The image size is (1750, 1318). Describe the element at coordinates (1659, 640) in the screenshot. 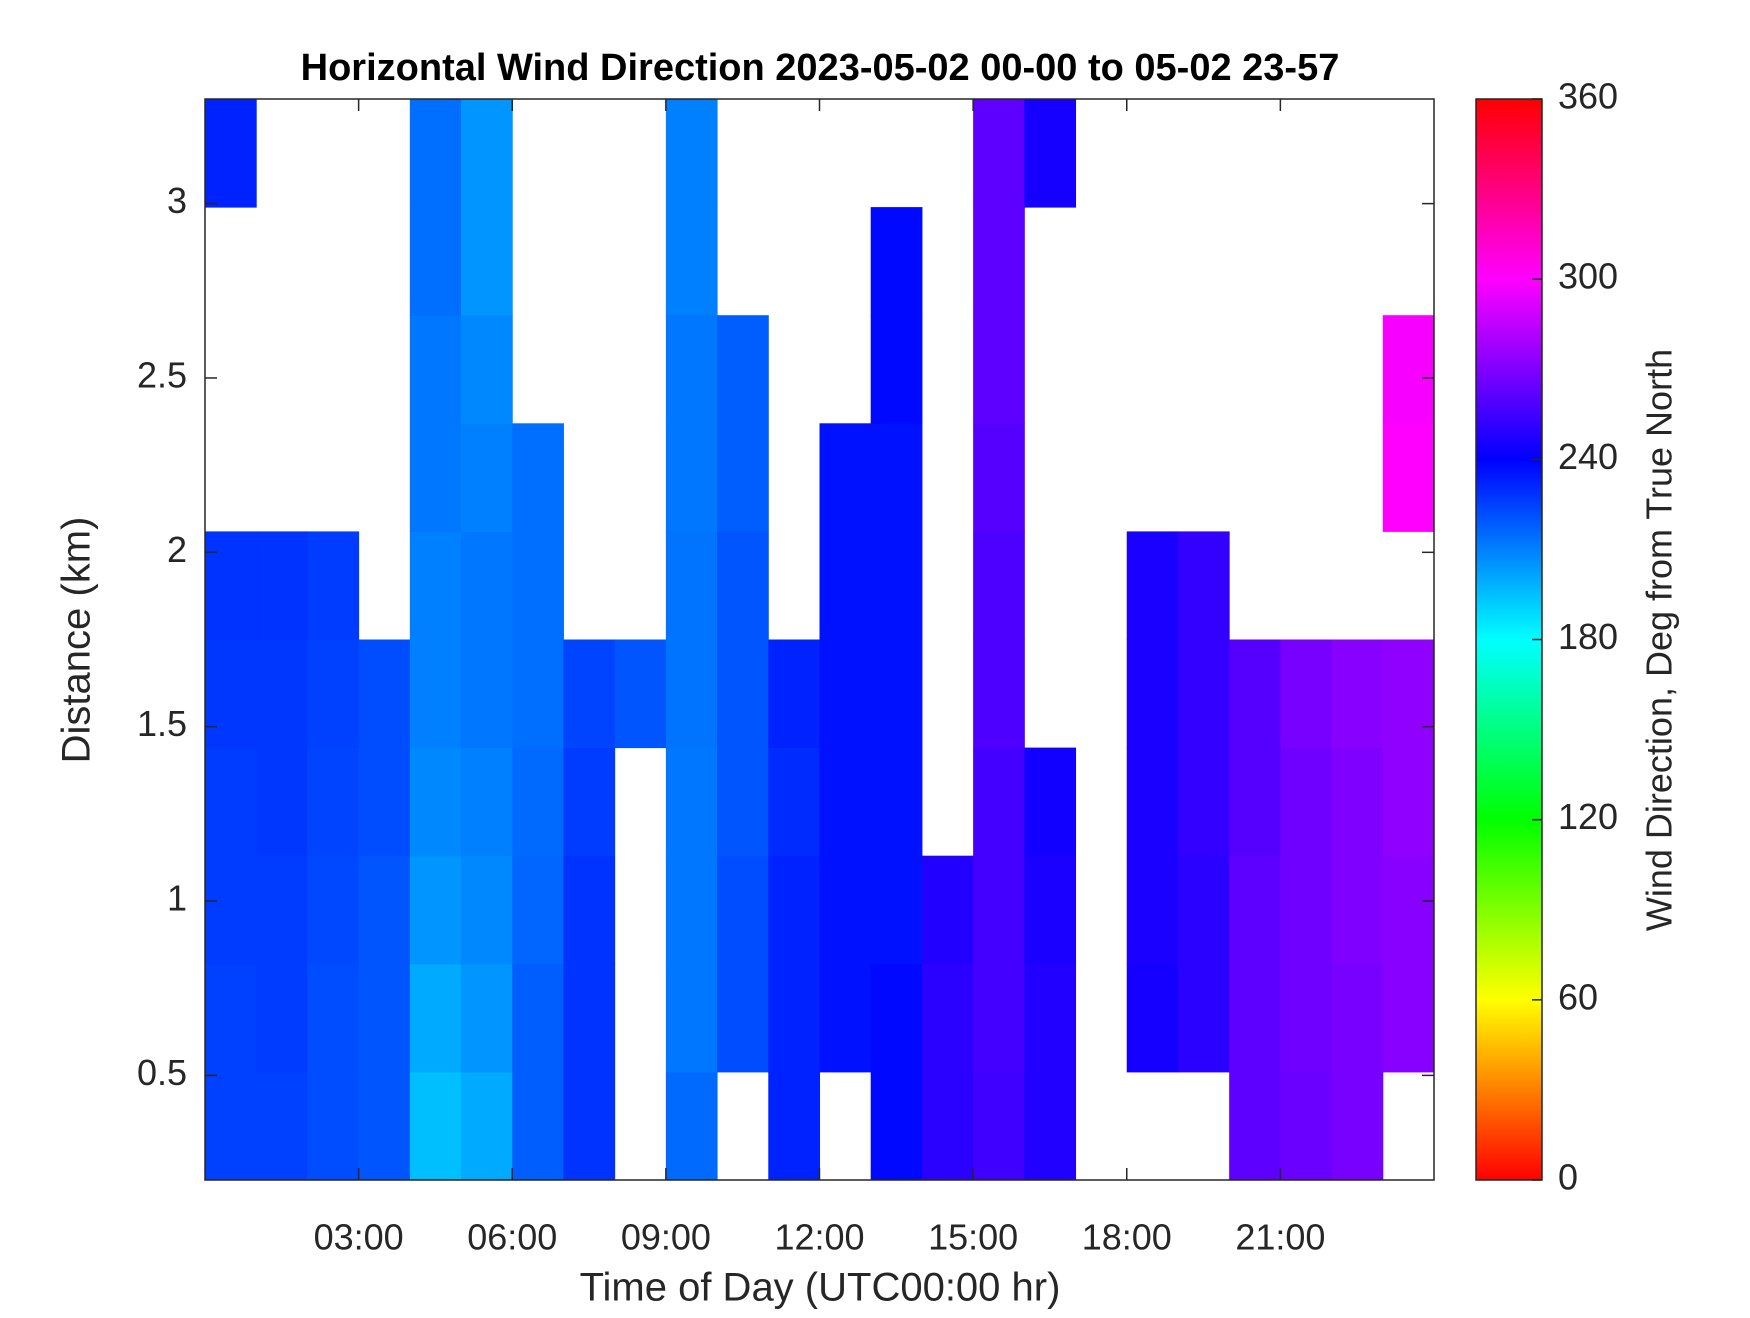

I see `colorbar-label: Wind Direction, Deg from True North` at that location.